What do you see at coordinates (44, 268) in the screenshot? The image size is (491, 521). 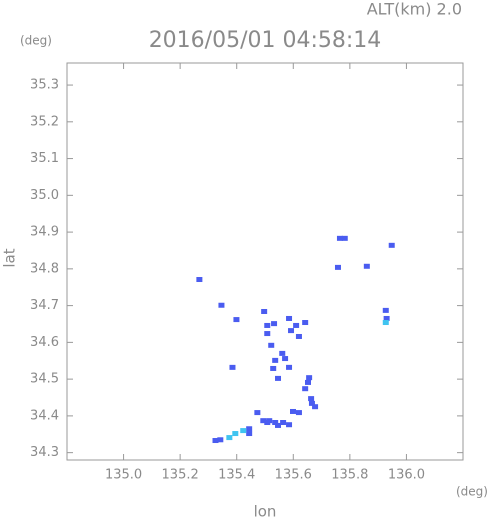 I see `y-tick-label: 34.8` at bounding box center [44, 268].